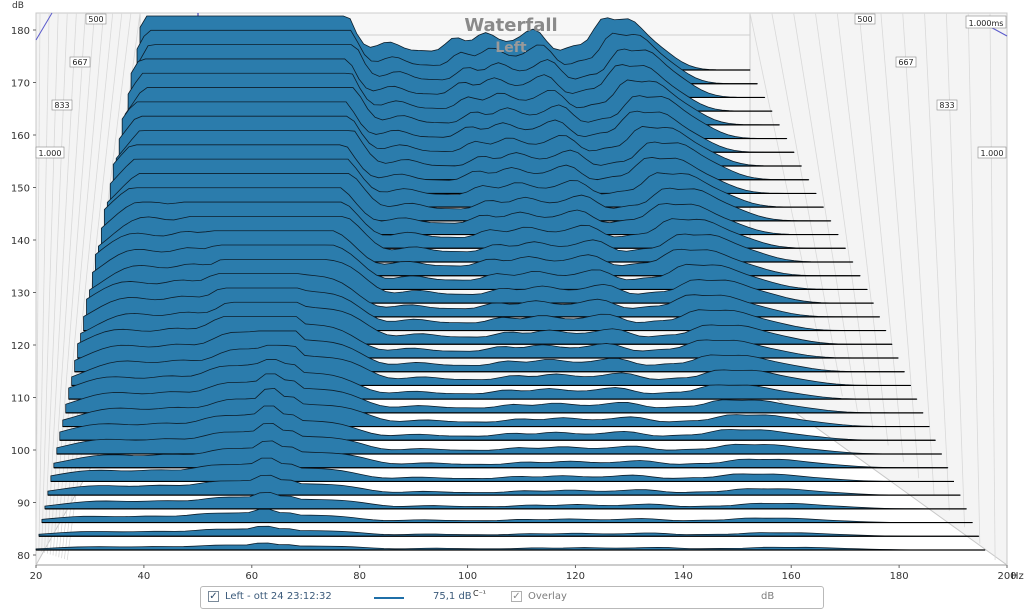 This screenshot has width=1024, height=610. Describe the element at coordinates (20, 294) in the screenshot. I see `y-tick-label: 130` at that location.